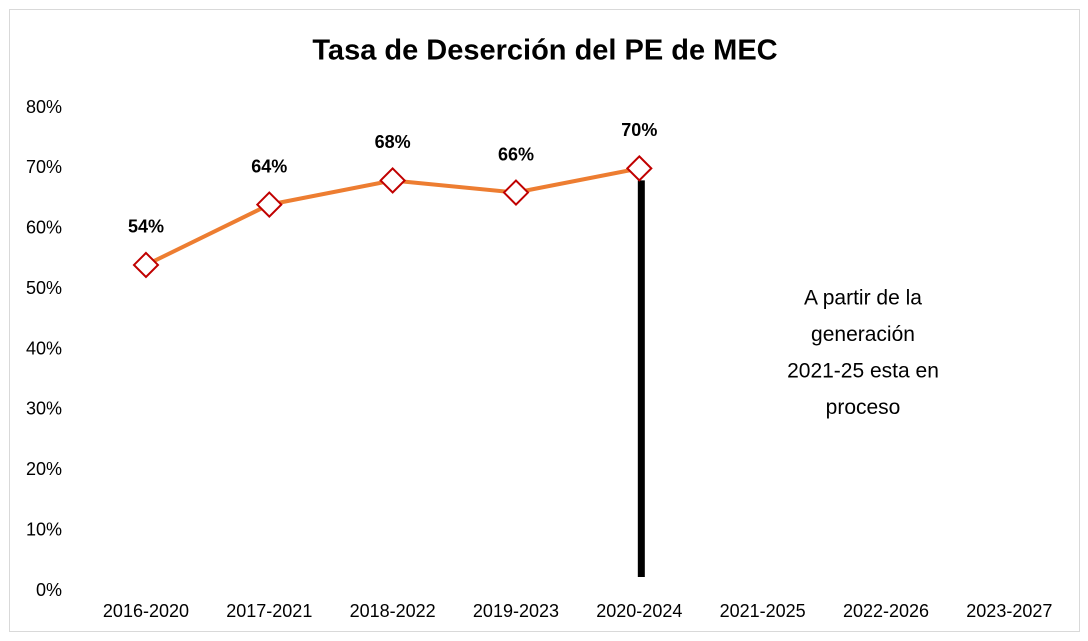  Describe the element at coordinates (44, 348) in the screenshot. I see `y-tick-label: 40%` at that location.